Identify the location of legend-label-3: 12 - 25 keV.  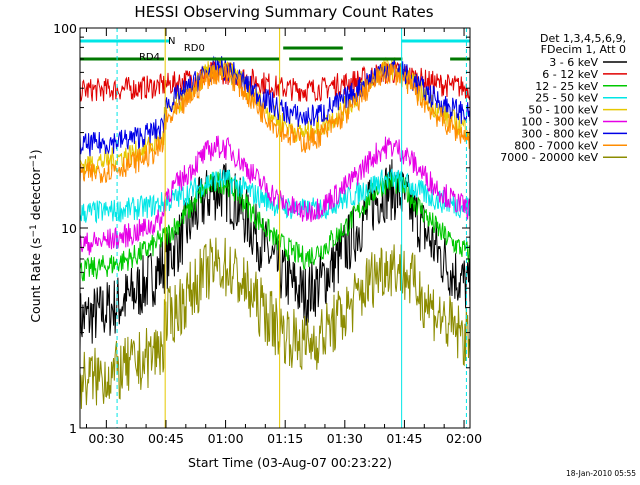
(566, 86).